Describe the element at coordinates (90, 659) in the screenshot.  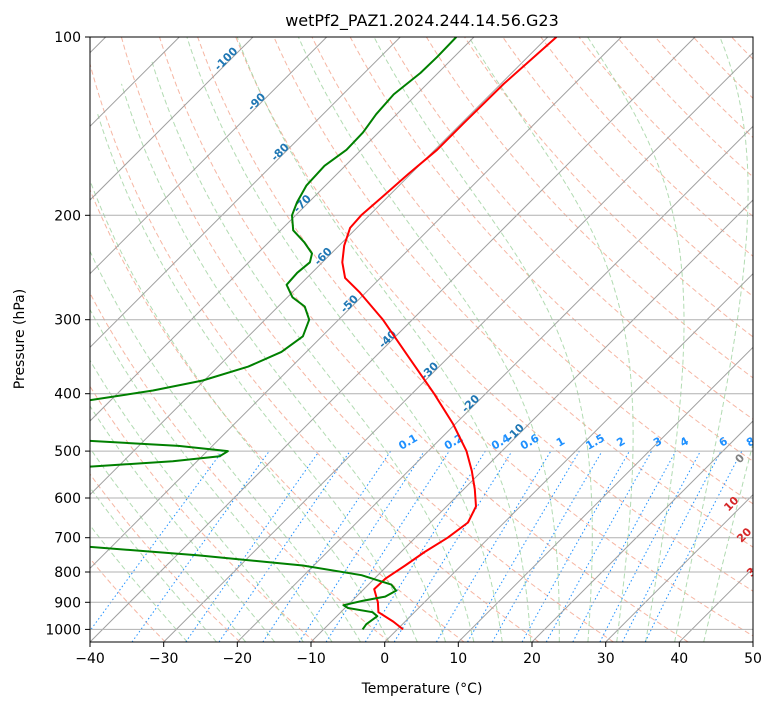
I see `x-tick-label: −40` at that location.